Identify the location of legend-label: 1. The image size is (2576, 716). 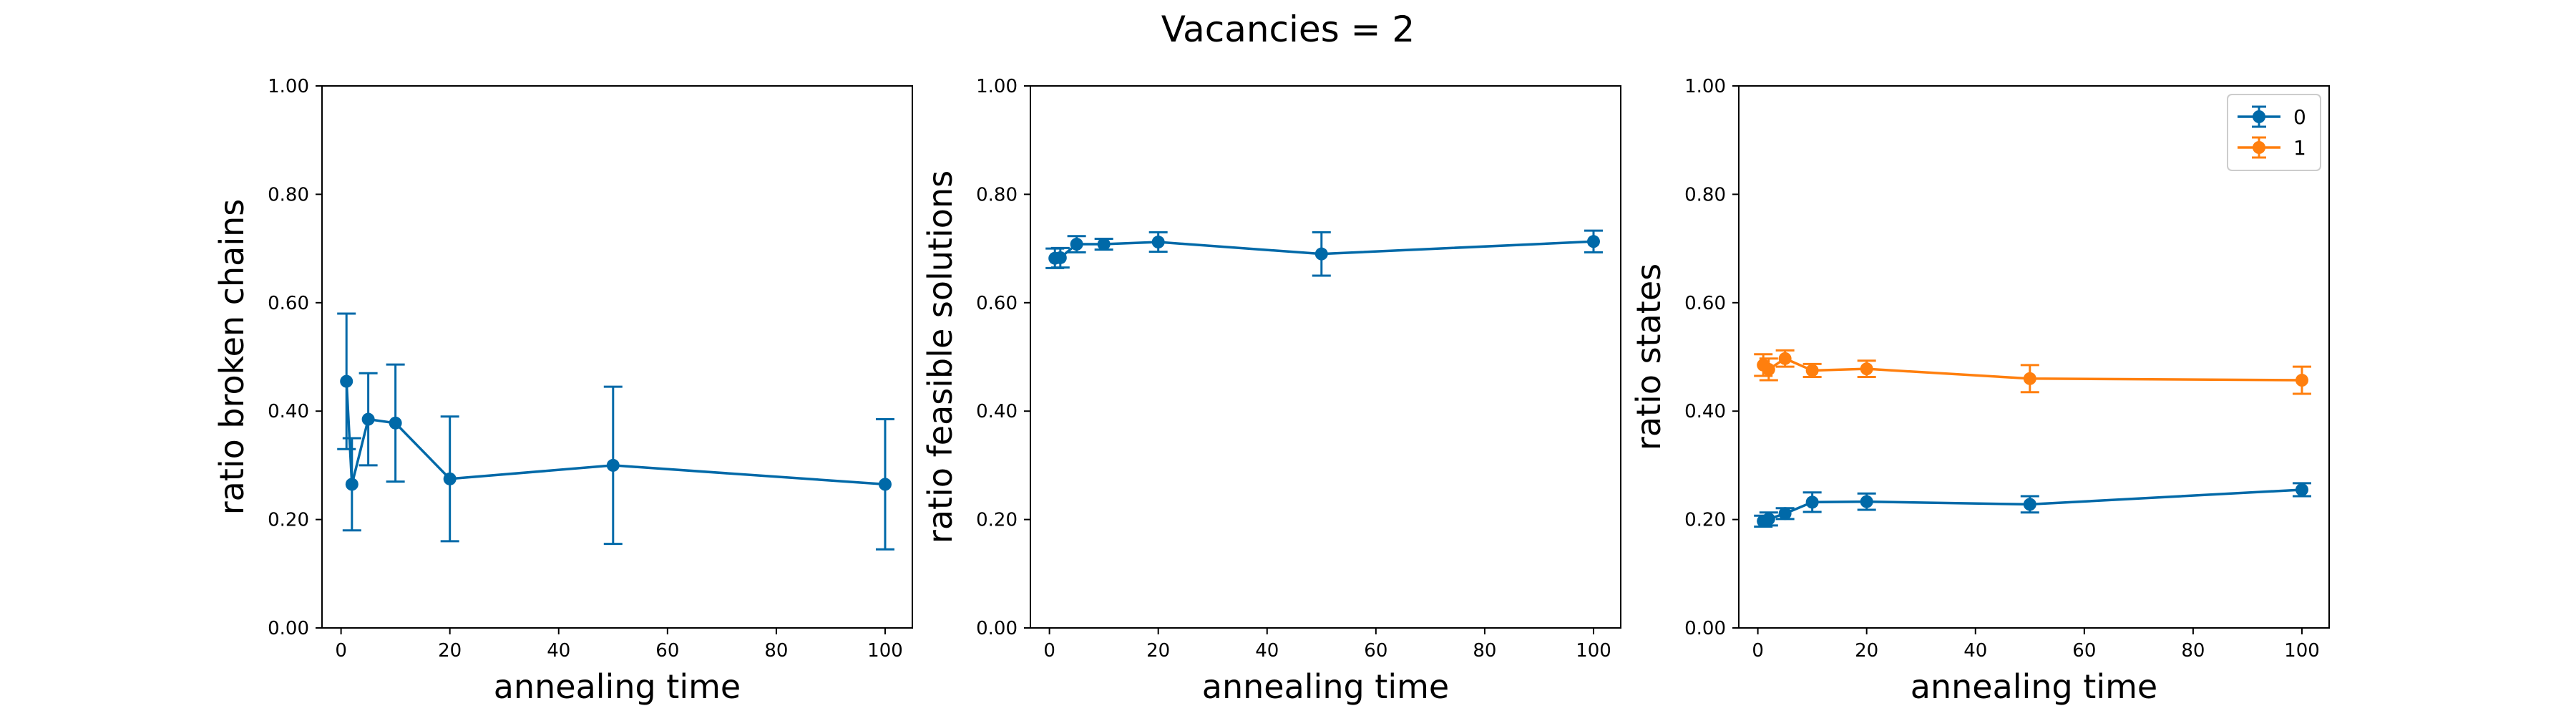
(2299, 148).